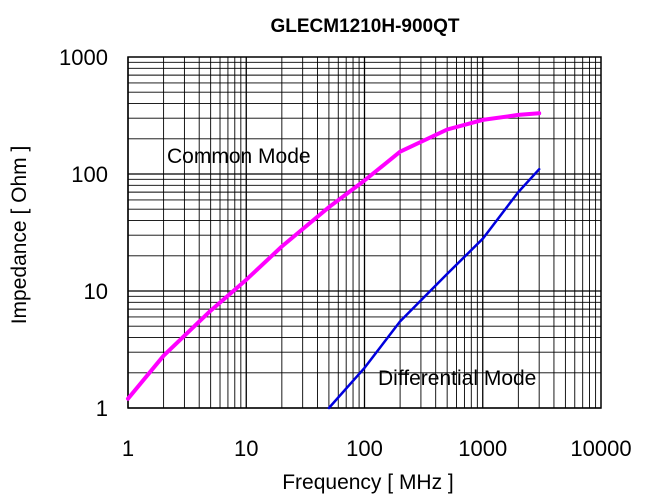 This screenshot has height=497, width=657. Describe the element at coordinates (457, 378) in the screenshot. I see `series-label-differential-mode: Differential Mode` at that location.